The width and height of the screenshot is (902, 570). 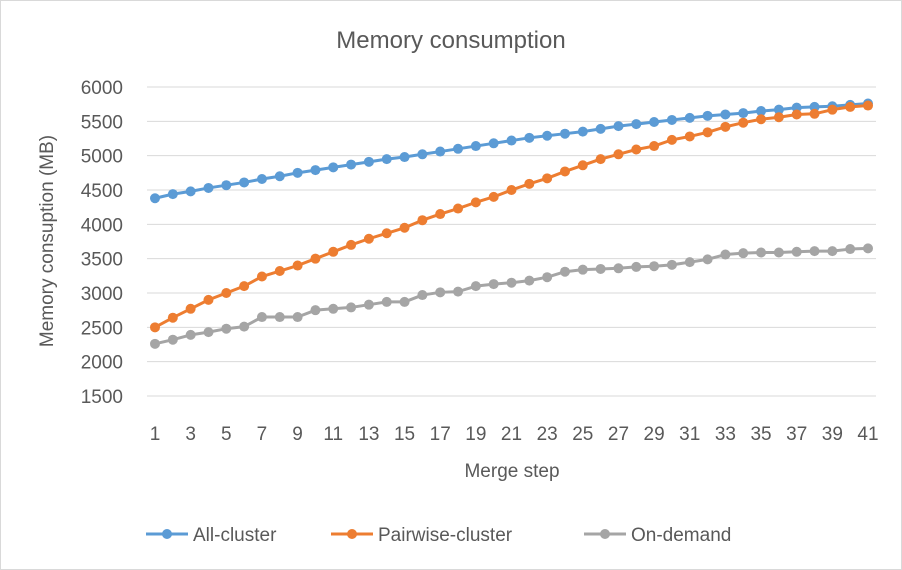 What do you see at coordinates (832, 434) in the screenshot?
I see `x-tick-label: 39` at bounding box center [832, 434].